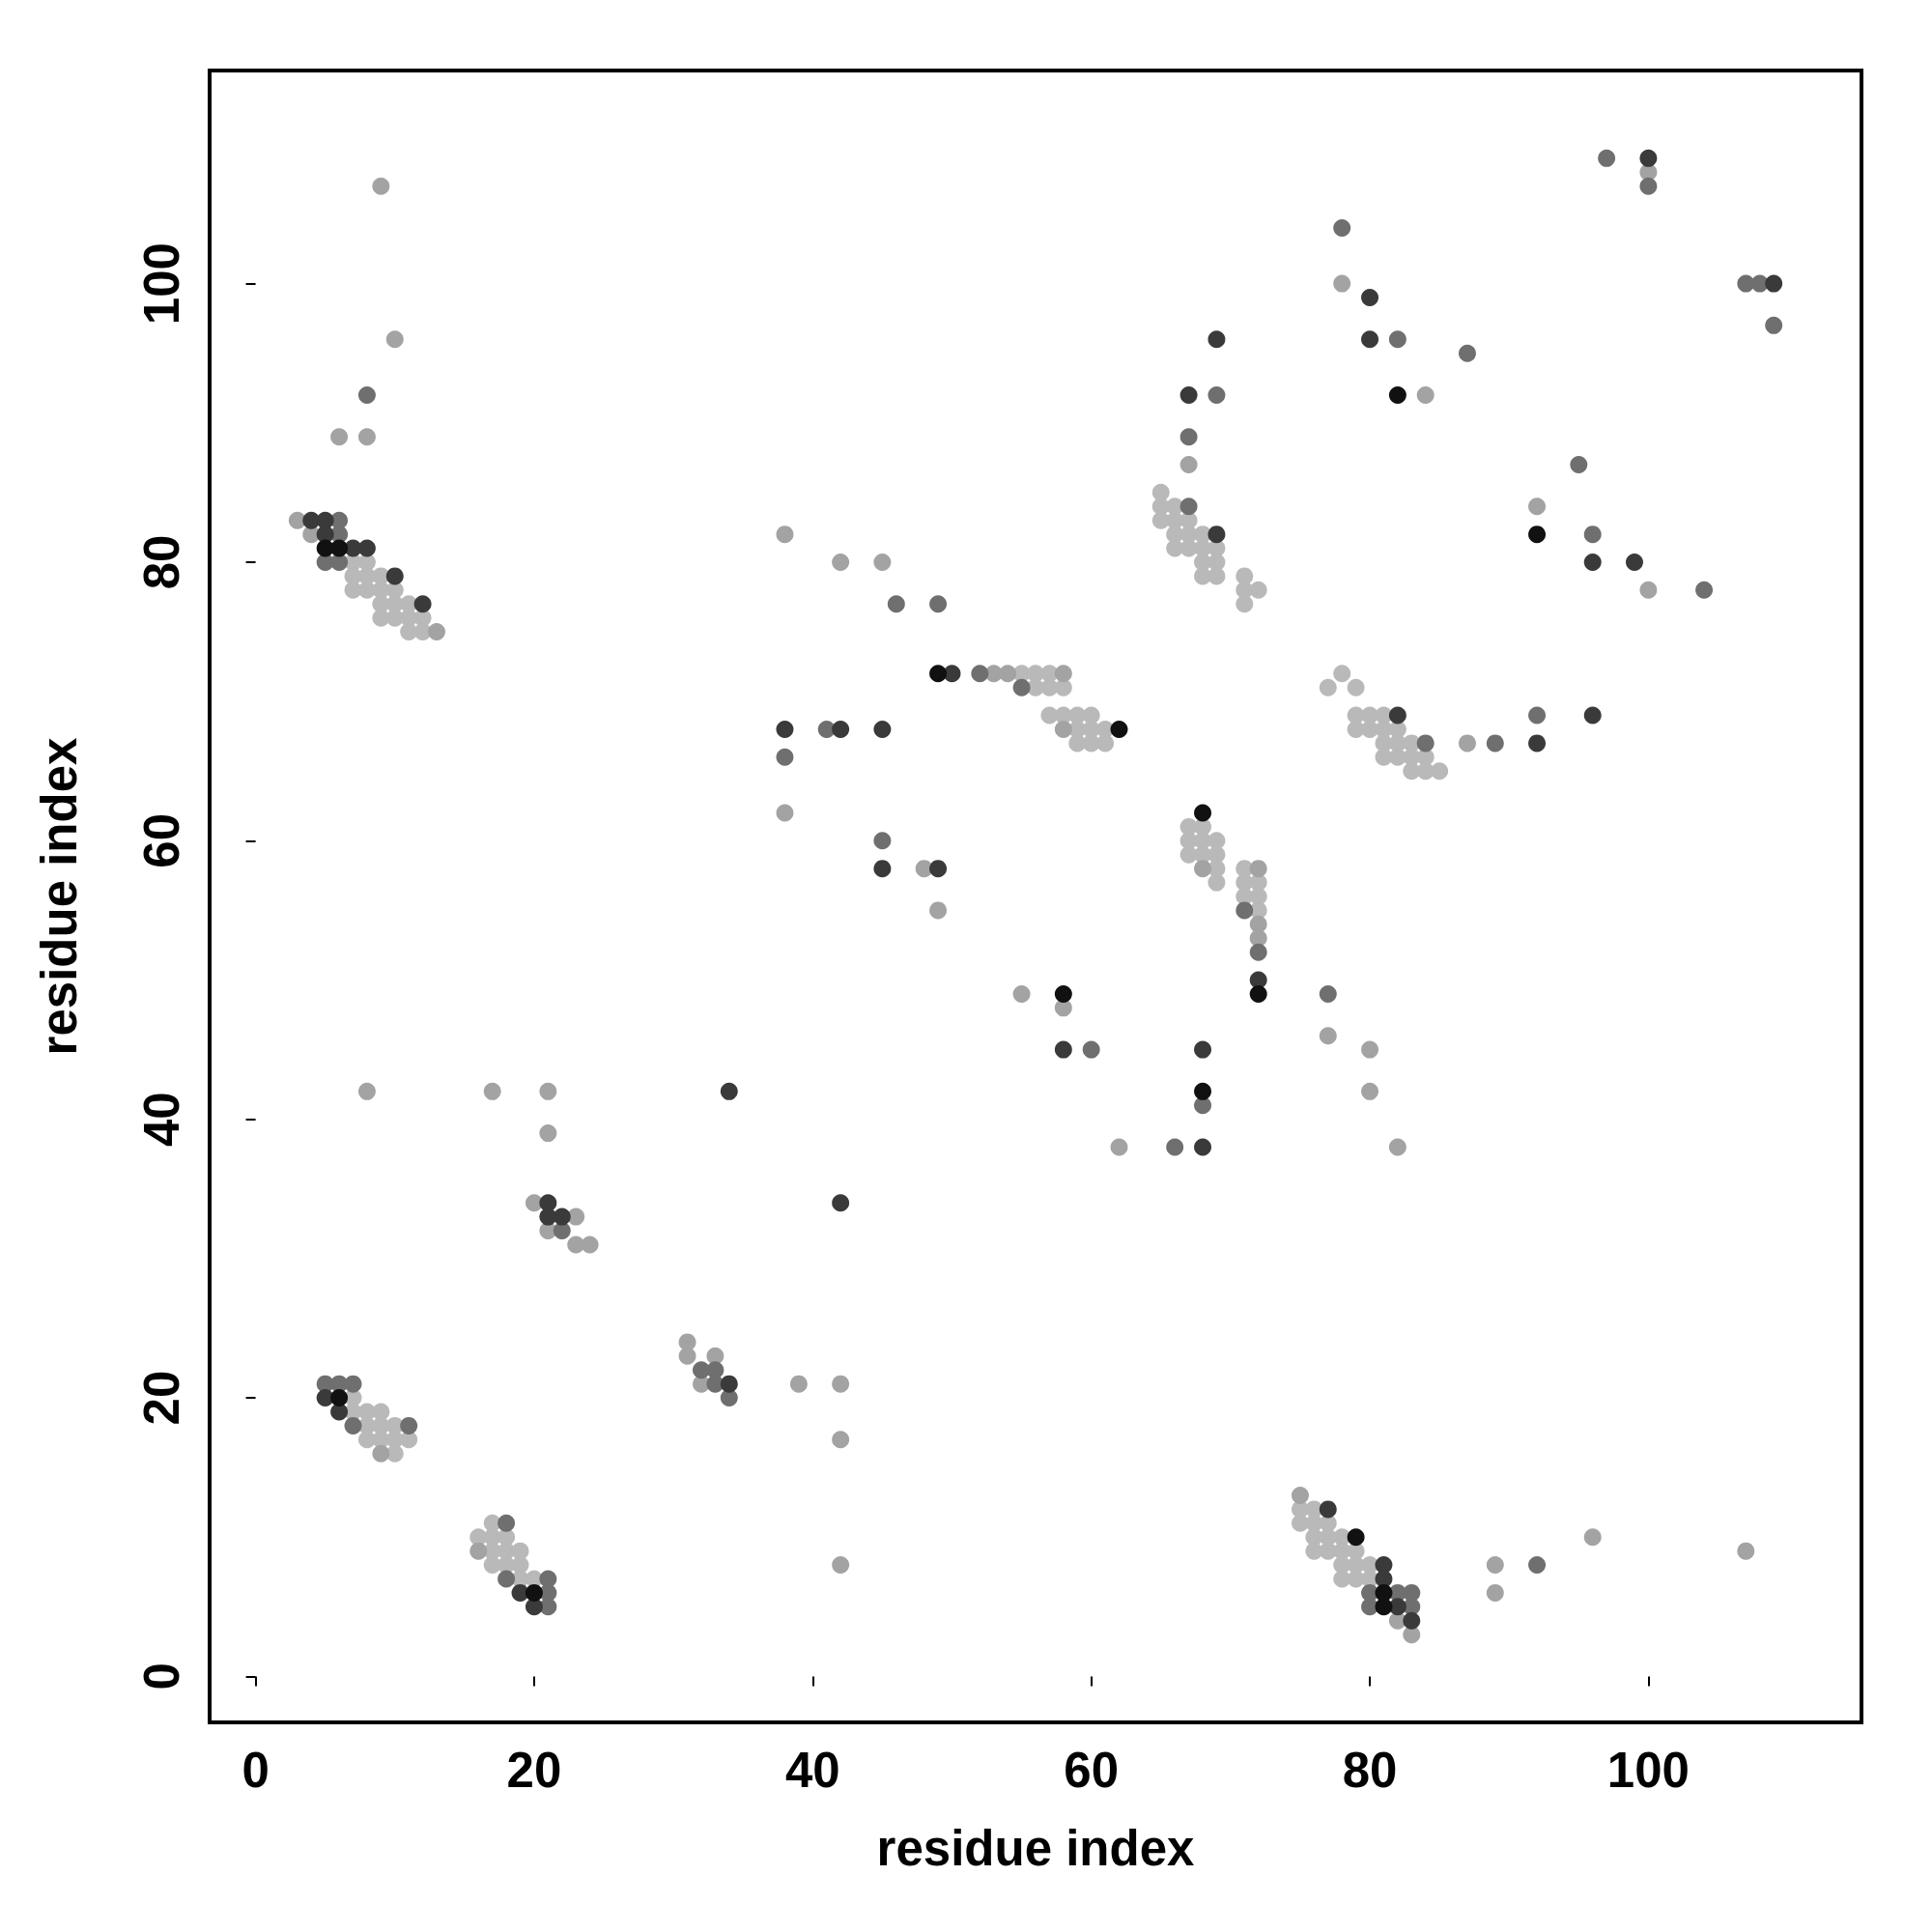 Image resolution: width=1932 pixels, height=1932 pixels. Describe the element at coordinates (534, 1770) in the screenshot. I see `x-tick-label: 20` at that location.